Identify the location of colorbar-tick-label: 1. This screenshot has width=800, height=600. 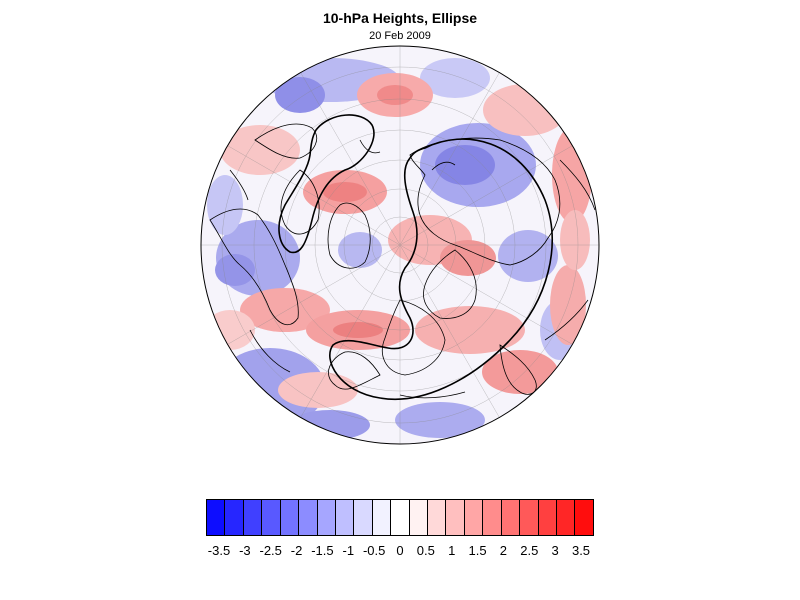
(452, 550).